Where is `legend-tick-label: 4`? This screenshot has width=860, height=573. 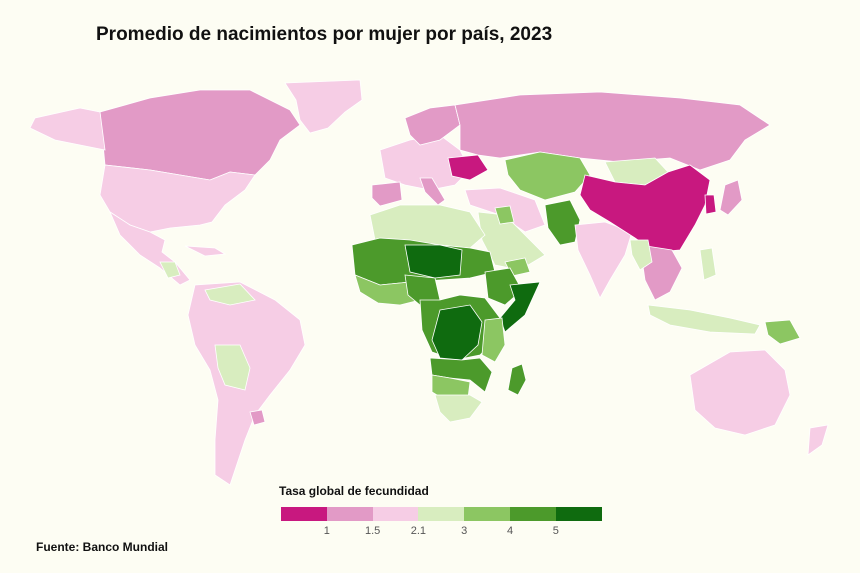
legend-tick-label: 4 is located at coordinates (510, 531).